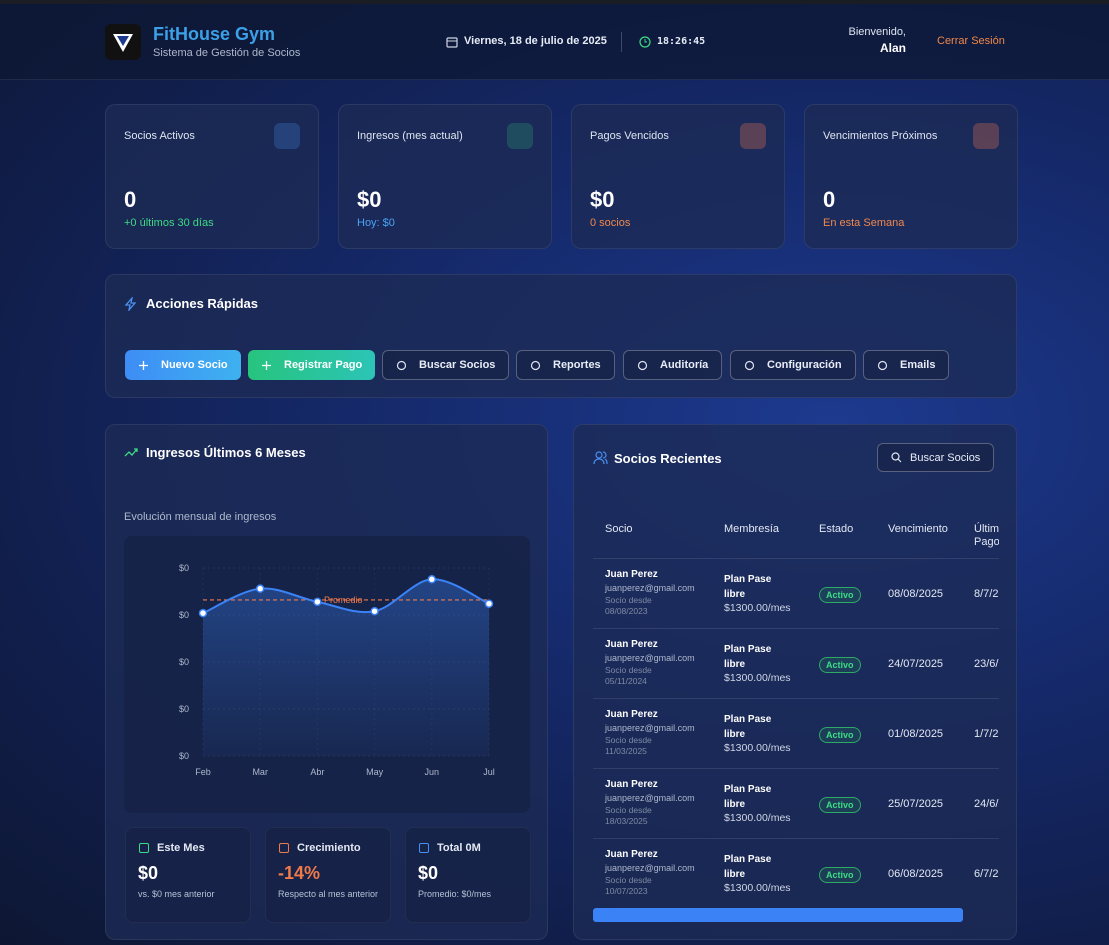  Describe the element at coordinates (455, 894) in the screenshot. I see `summary-note: Promedio: $0/mes` at that location.